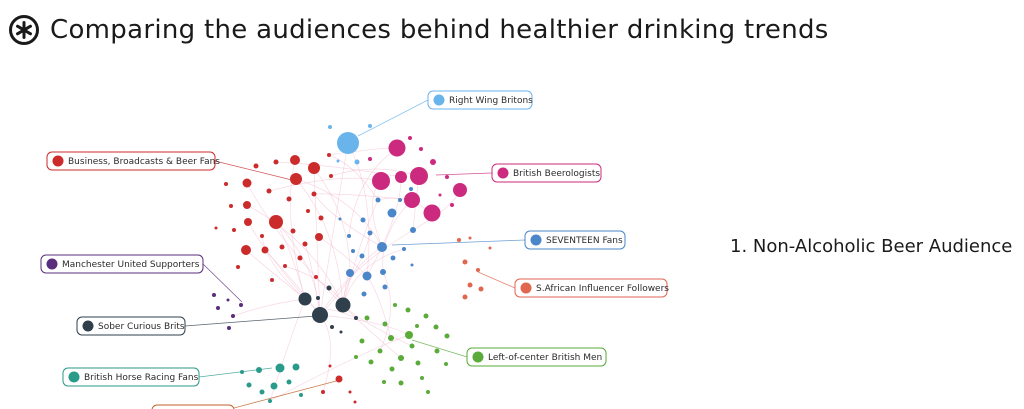 Image resolution: width=1024 pixels, height=409 pixels. I want to click on legend-pill-safrican: S.African Influencer Followers, so click(591, 288).